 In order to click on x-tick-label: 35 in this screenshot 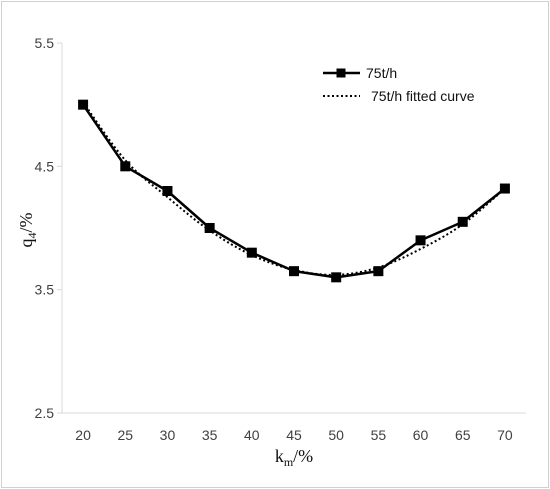, I will do `click(210, 435)`.